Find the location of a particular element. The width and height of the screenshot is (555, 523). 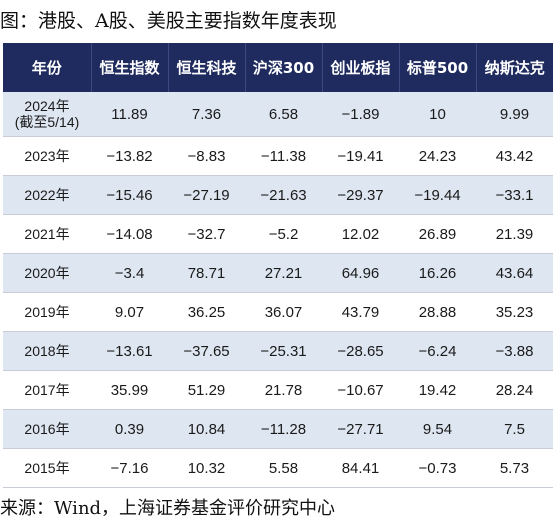

value-cell: 10 is located at coordinates (437, 114).